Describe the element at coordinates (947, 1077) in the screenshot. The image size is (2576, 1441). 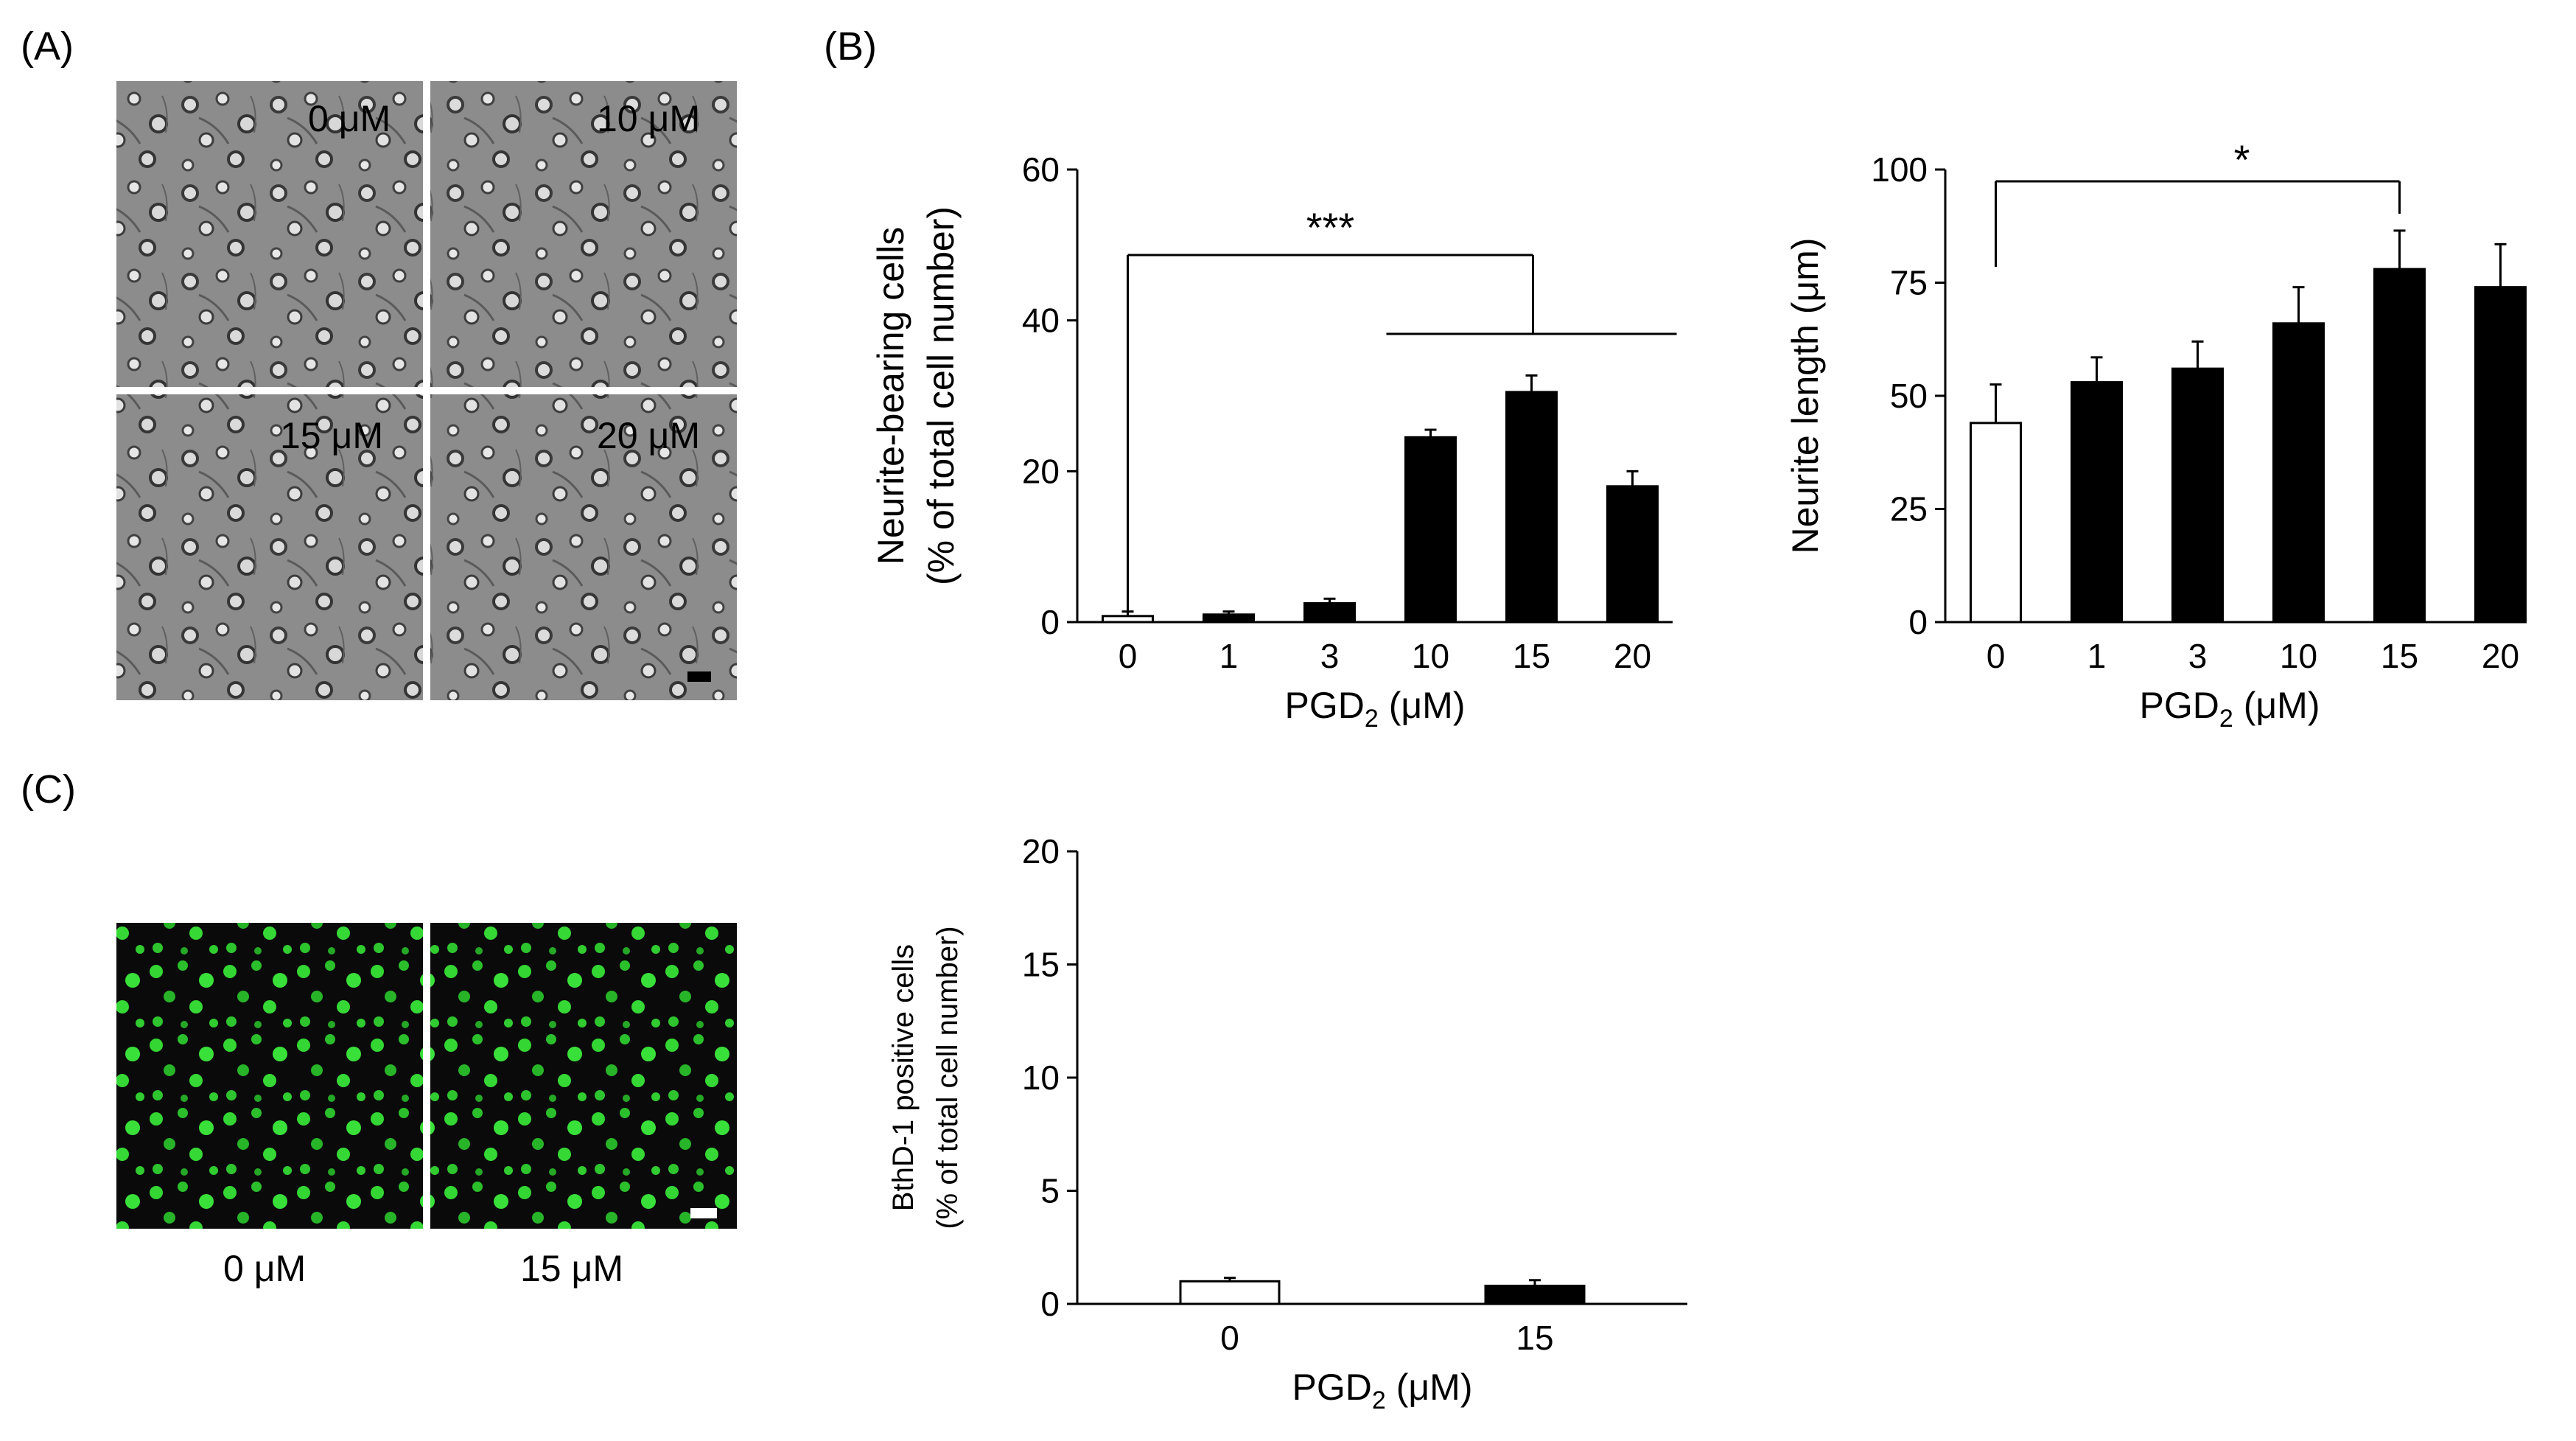
I see `bthd-positive-ylabel-line2: (% of total cell number)` at that location.